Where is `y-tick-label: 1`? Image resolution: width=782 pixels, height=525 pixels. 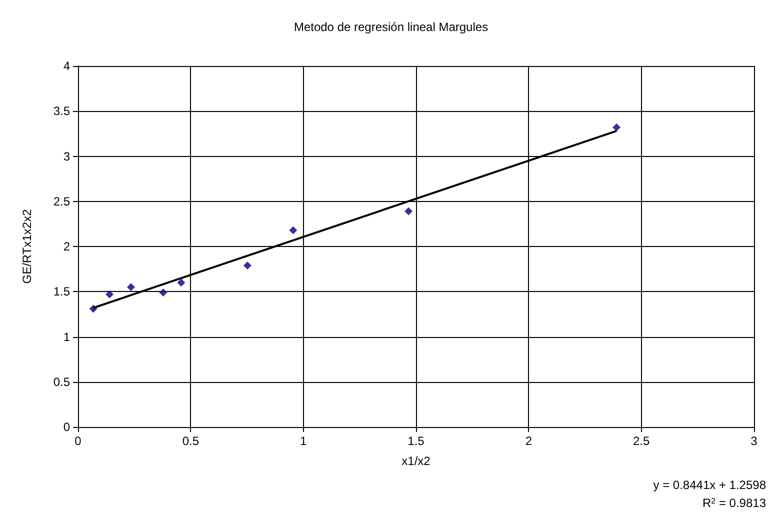 y-tick-label: 1 is located at coordinates (66, 337).